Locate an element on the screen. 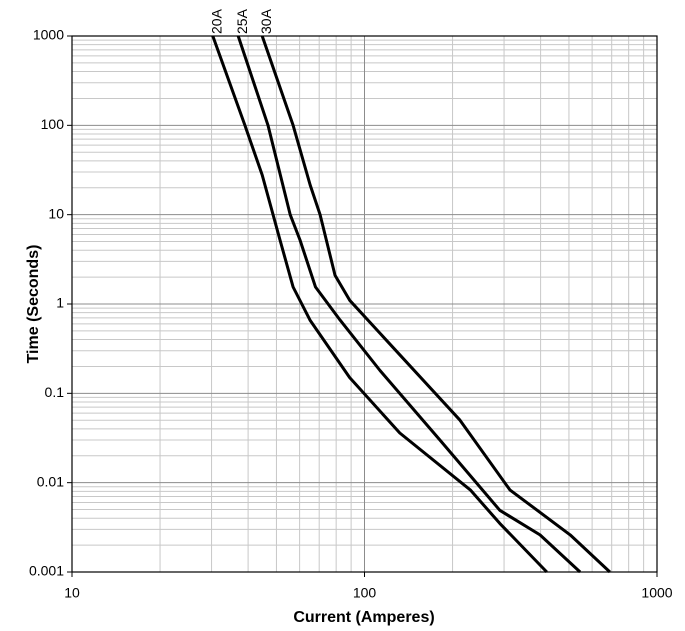 The height and width of the screenshot is (631, 685). curve-label: 25A is located at coordinates (242, 21).